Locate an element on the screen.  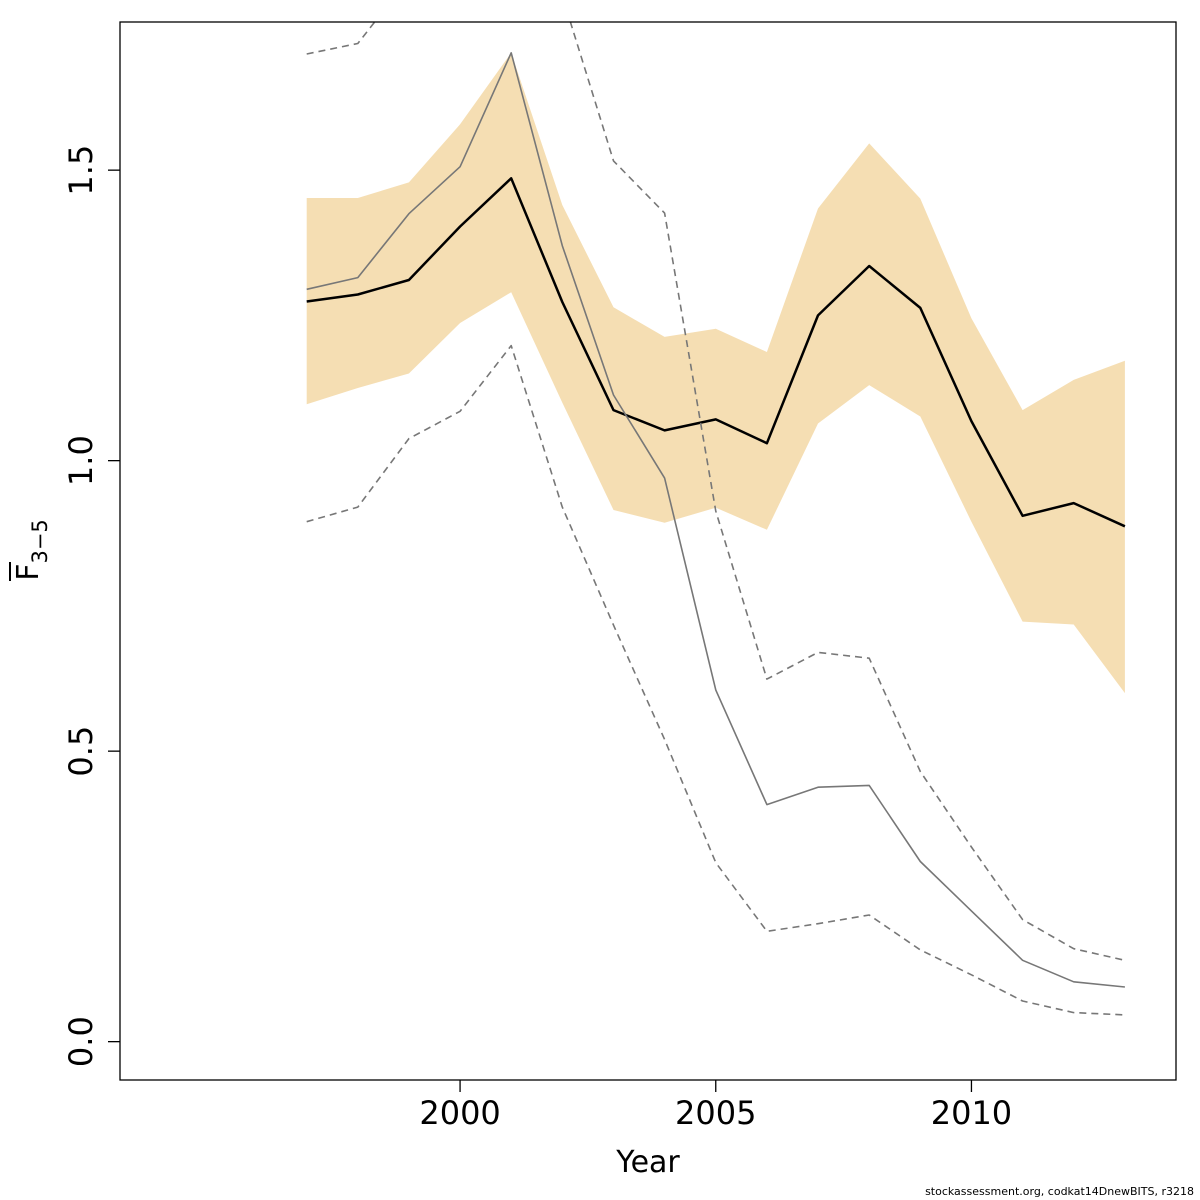
y-axis-title: F3−5 is located at coordinates (30, 550).